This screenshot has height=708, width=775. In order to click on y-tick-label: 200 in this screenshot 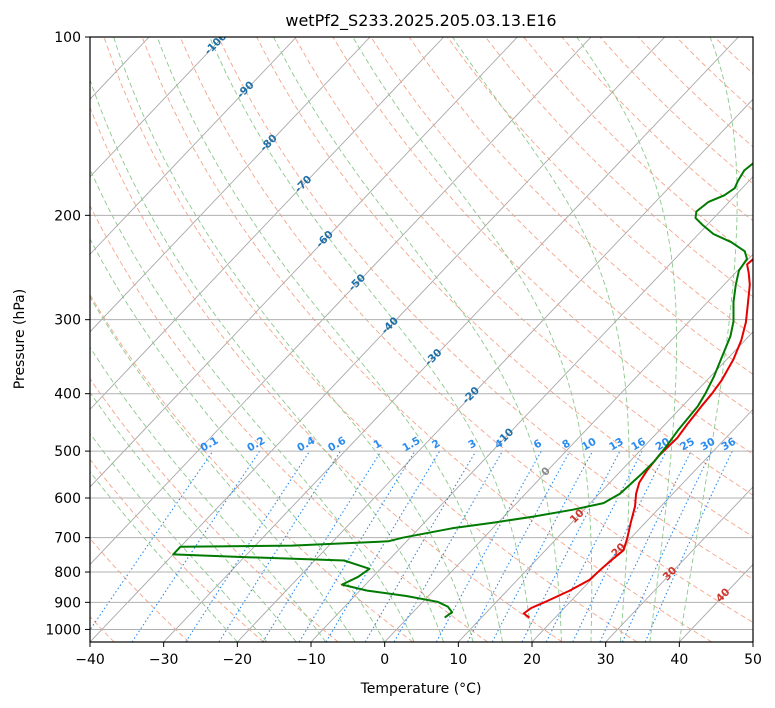, I will do `click(67, 216)`.